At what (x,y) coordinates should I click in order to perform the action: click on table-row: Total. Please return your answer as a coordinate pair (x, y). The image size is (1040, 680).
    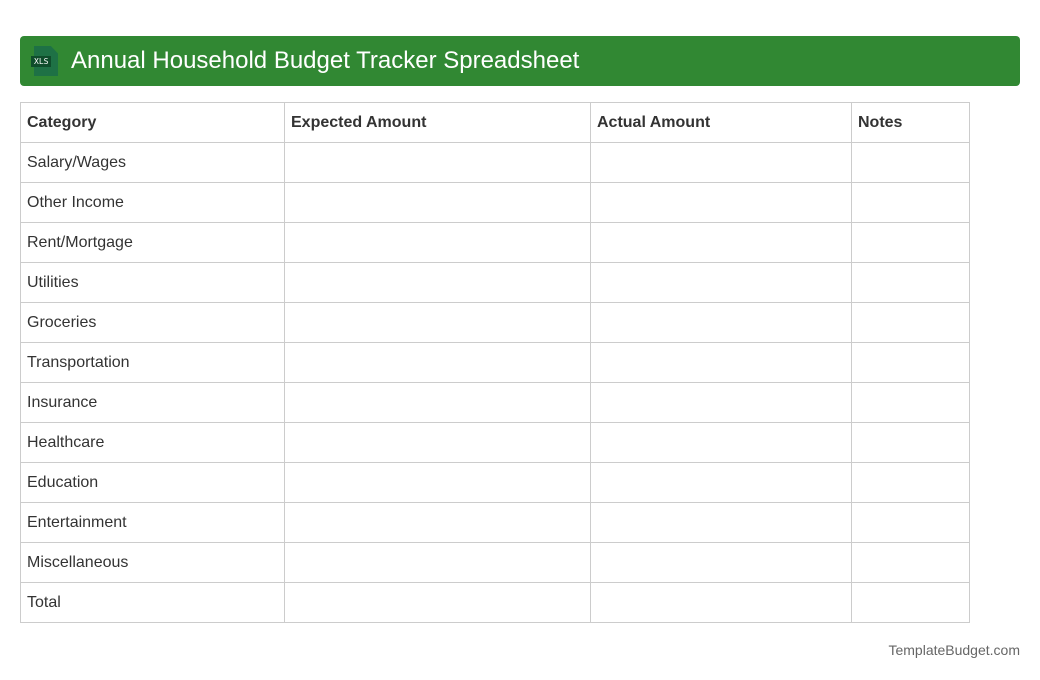
    Looking at the image, I should click on (495, 602).